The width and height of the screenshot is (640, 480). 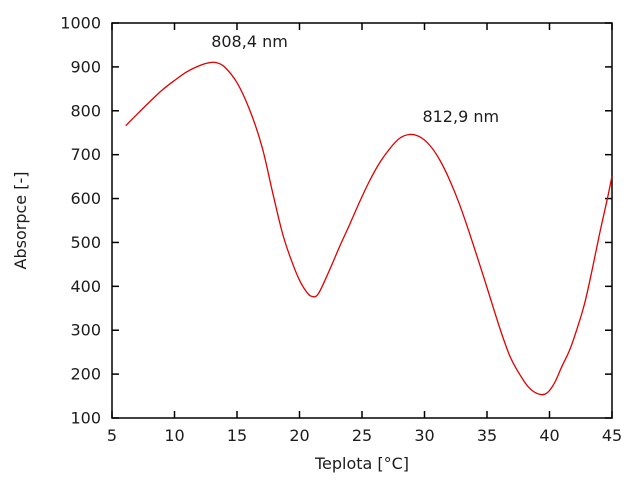 What do you see at coordinates (85, 330) in the screenshot?
I see `y-tick-label: 300` at bounding box center [85, 330].